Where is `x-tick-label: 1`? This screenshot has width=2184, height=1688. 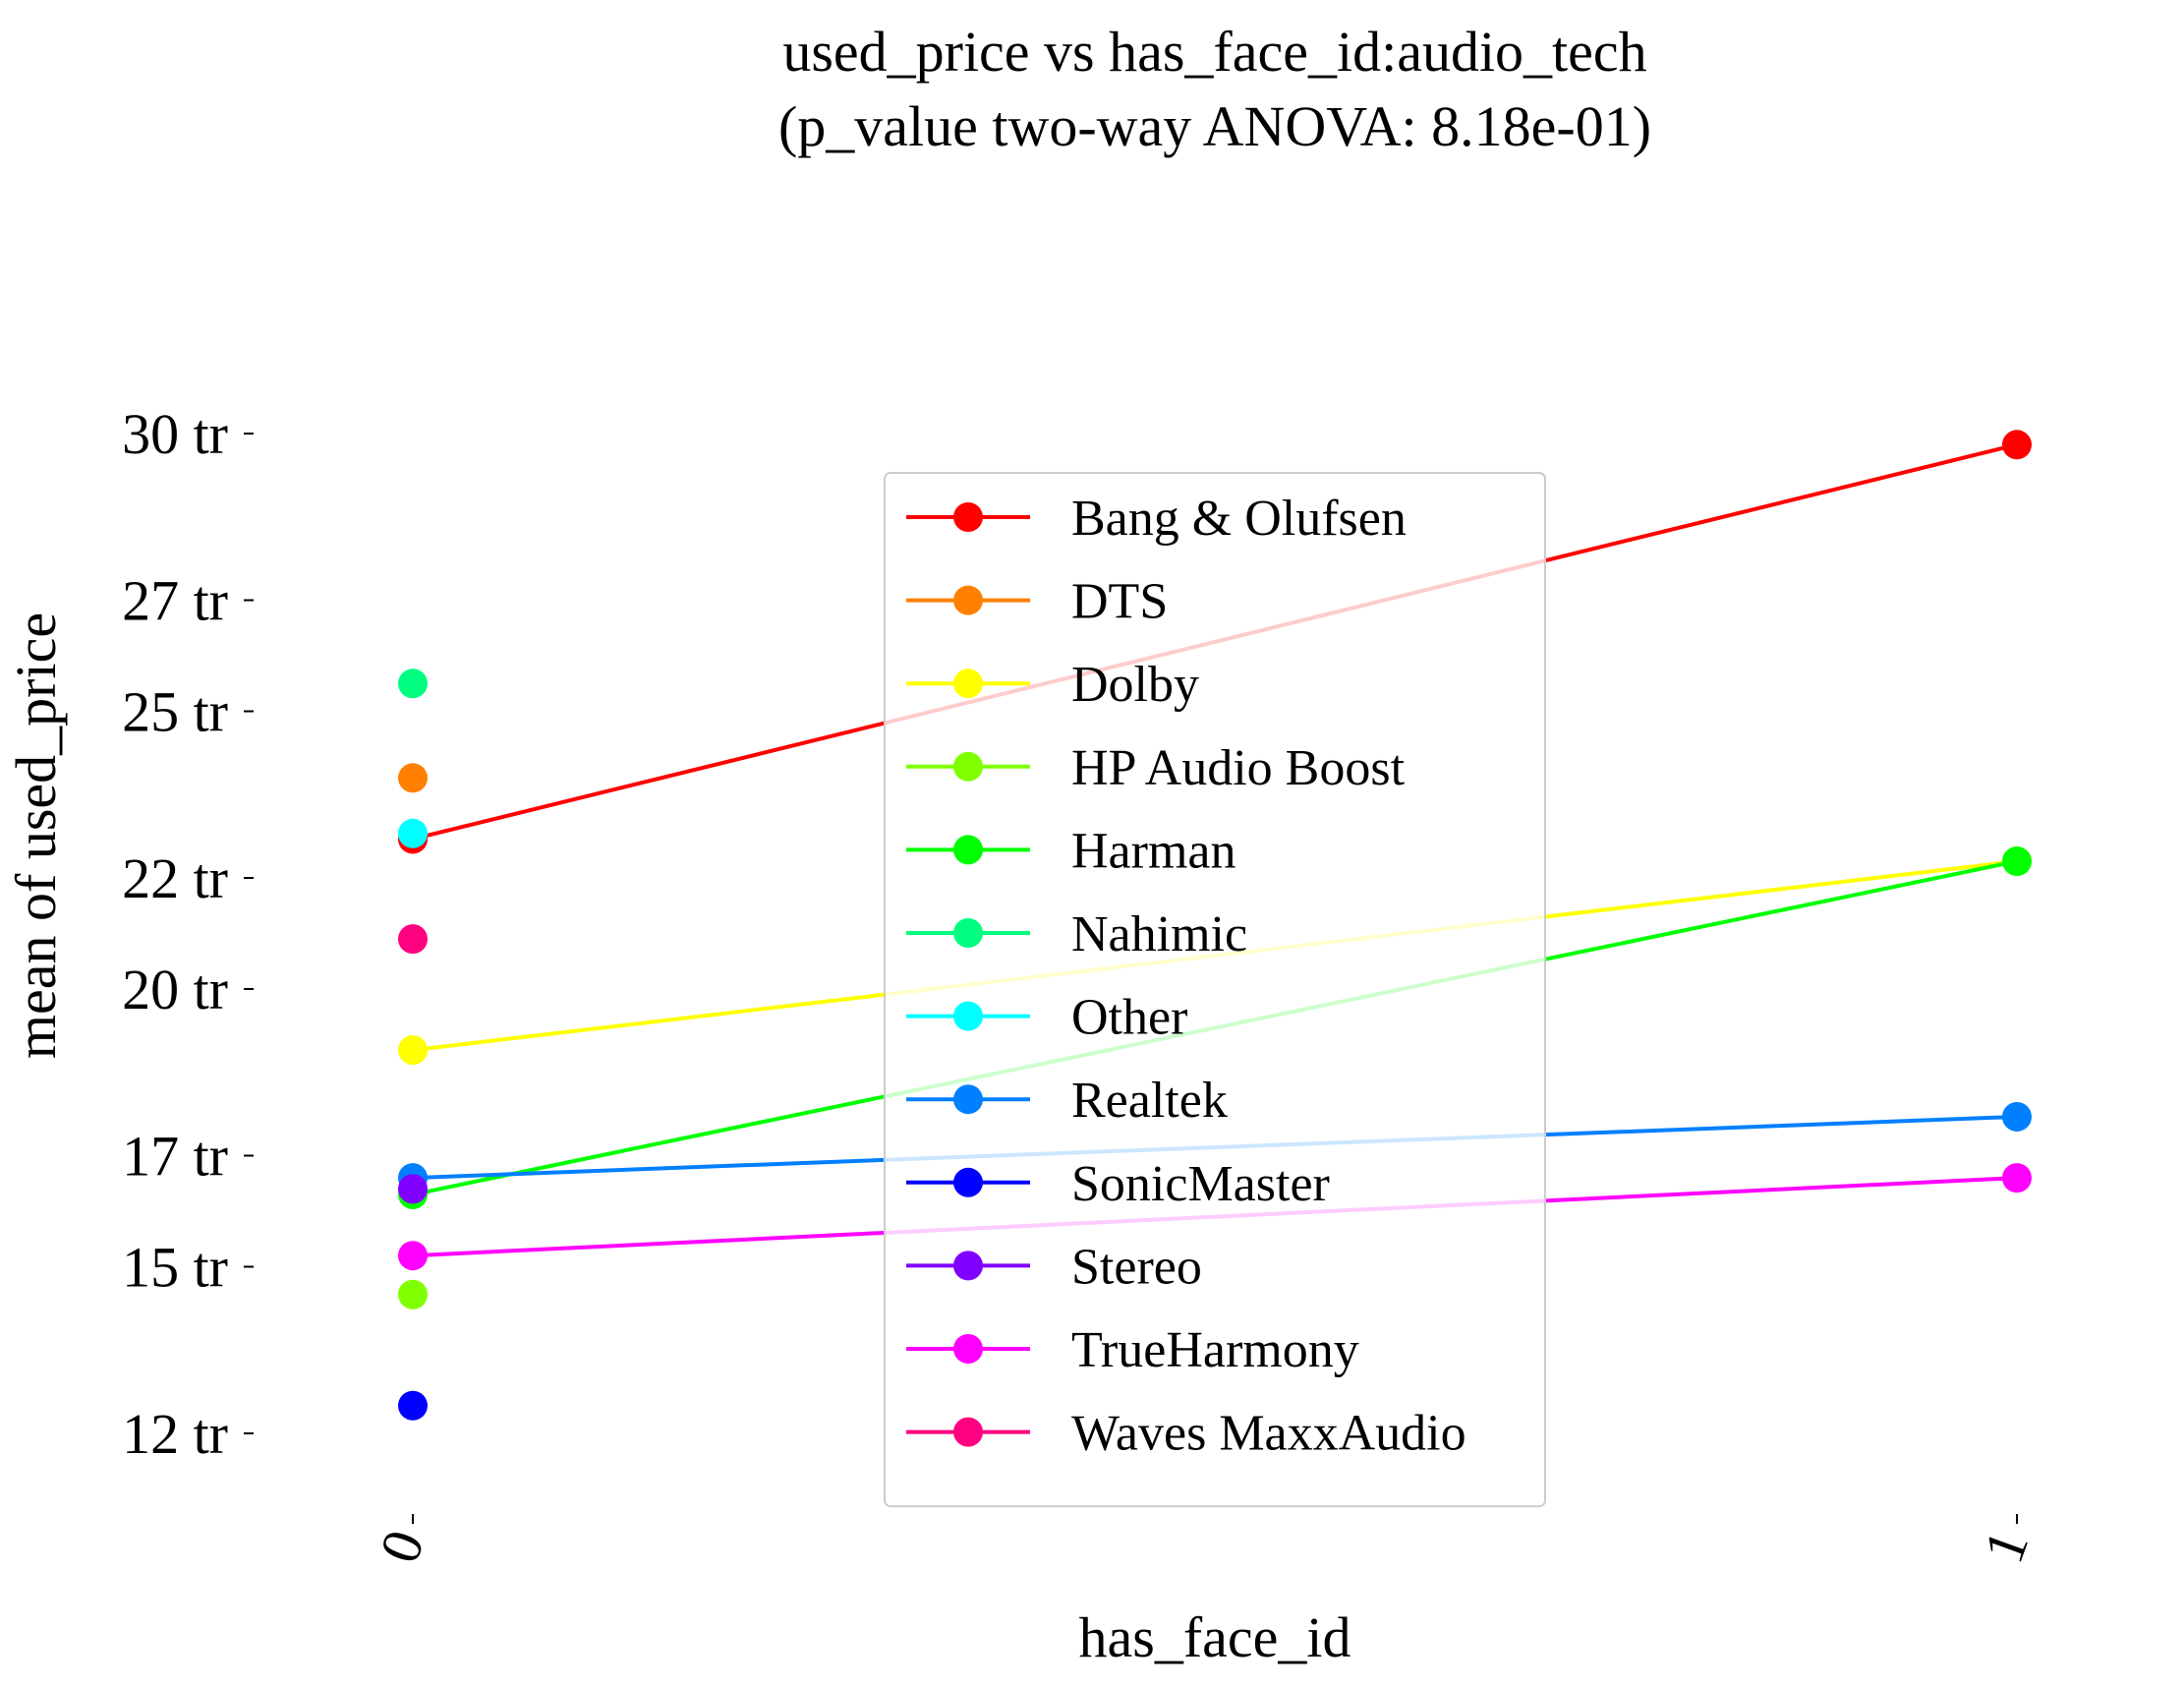
x-tick-label: 1 is located at coordinates (2005, 1546).